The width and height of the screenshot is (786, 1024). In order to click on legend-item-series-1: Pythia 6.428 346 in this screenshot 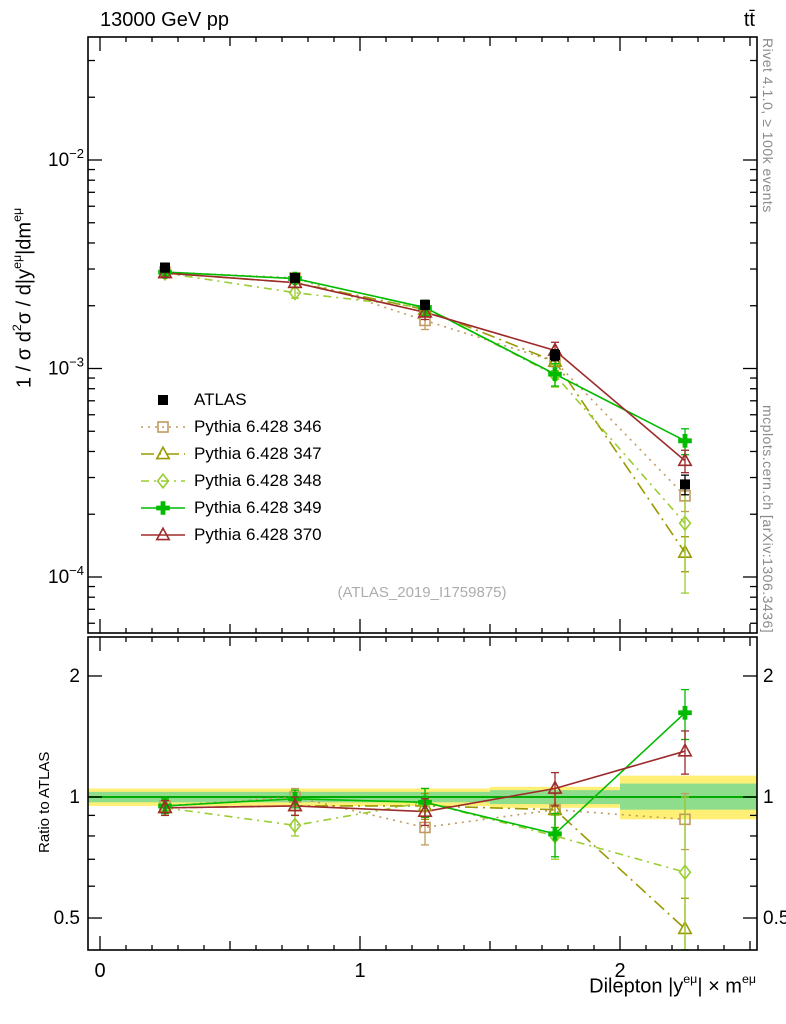, I will do `click(231, 426)`.